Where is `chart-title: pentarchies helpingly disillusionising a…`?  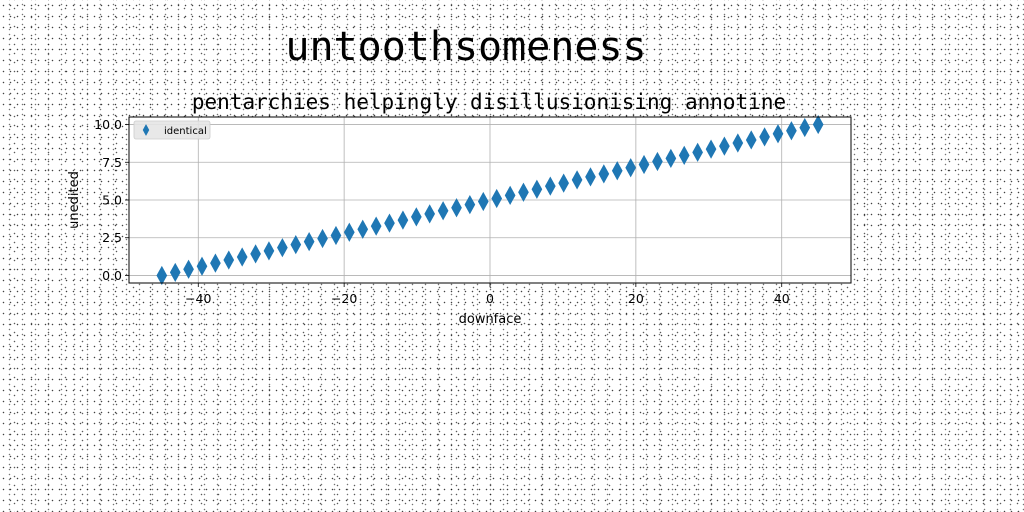
chart-title: pentarchies helpingly disillusionising a… is located at coordinates (489, 102).